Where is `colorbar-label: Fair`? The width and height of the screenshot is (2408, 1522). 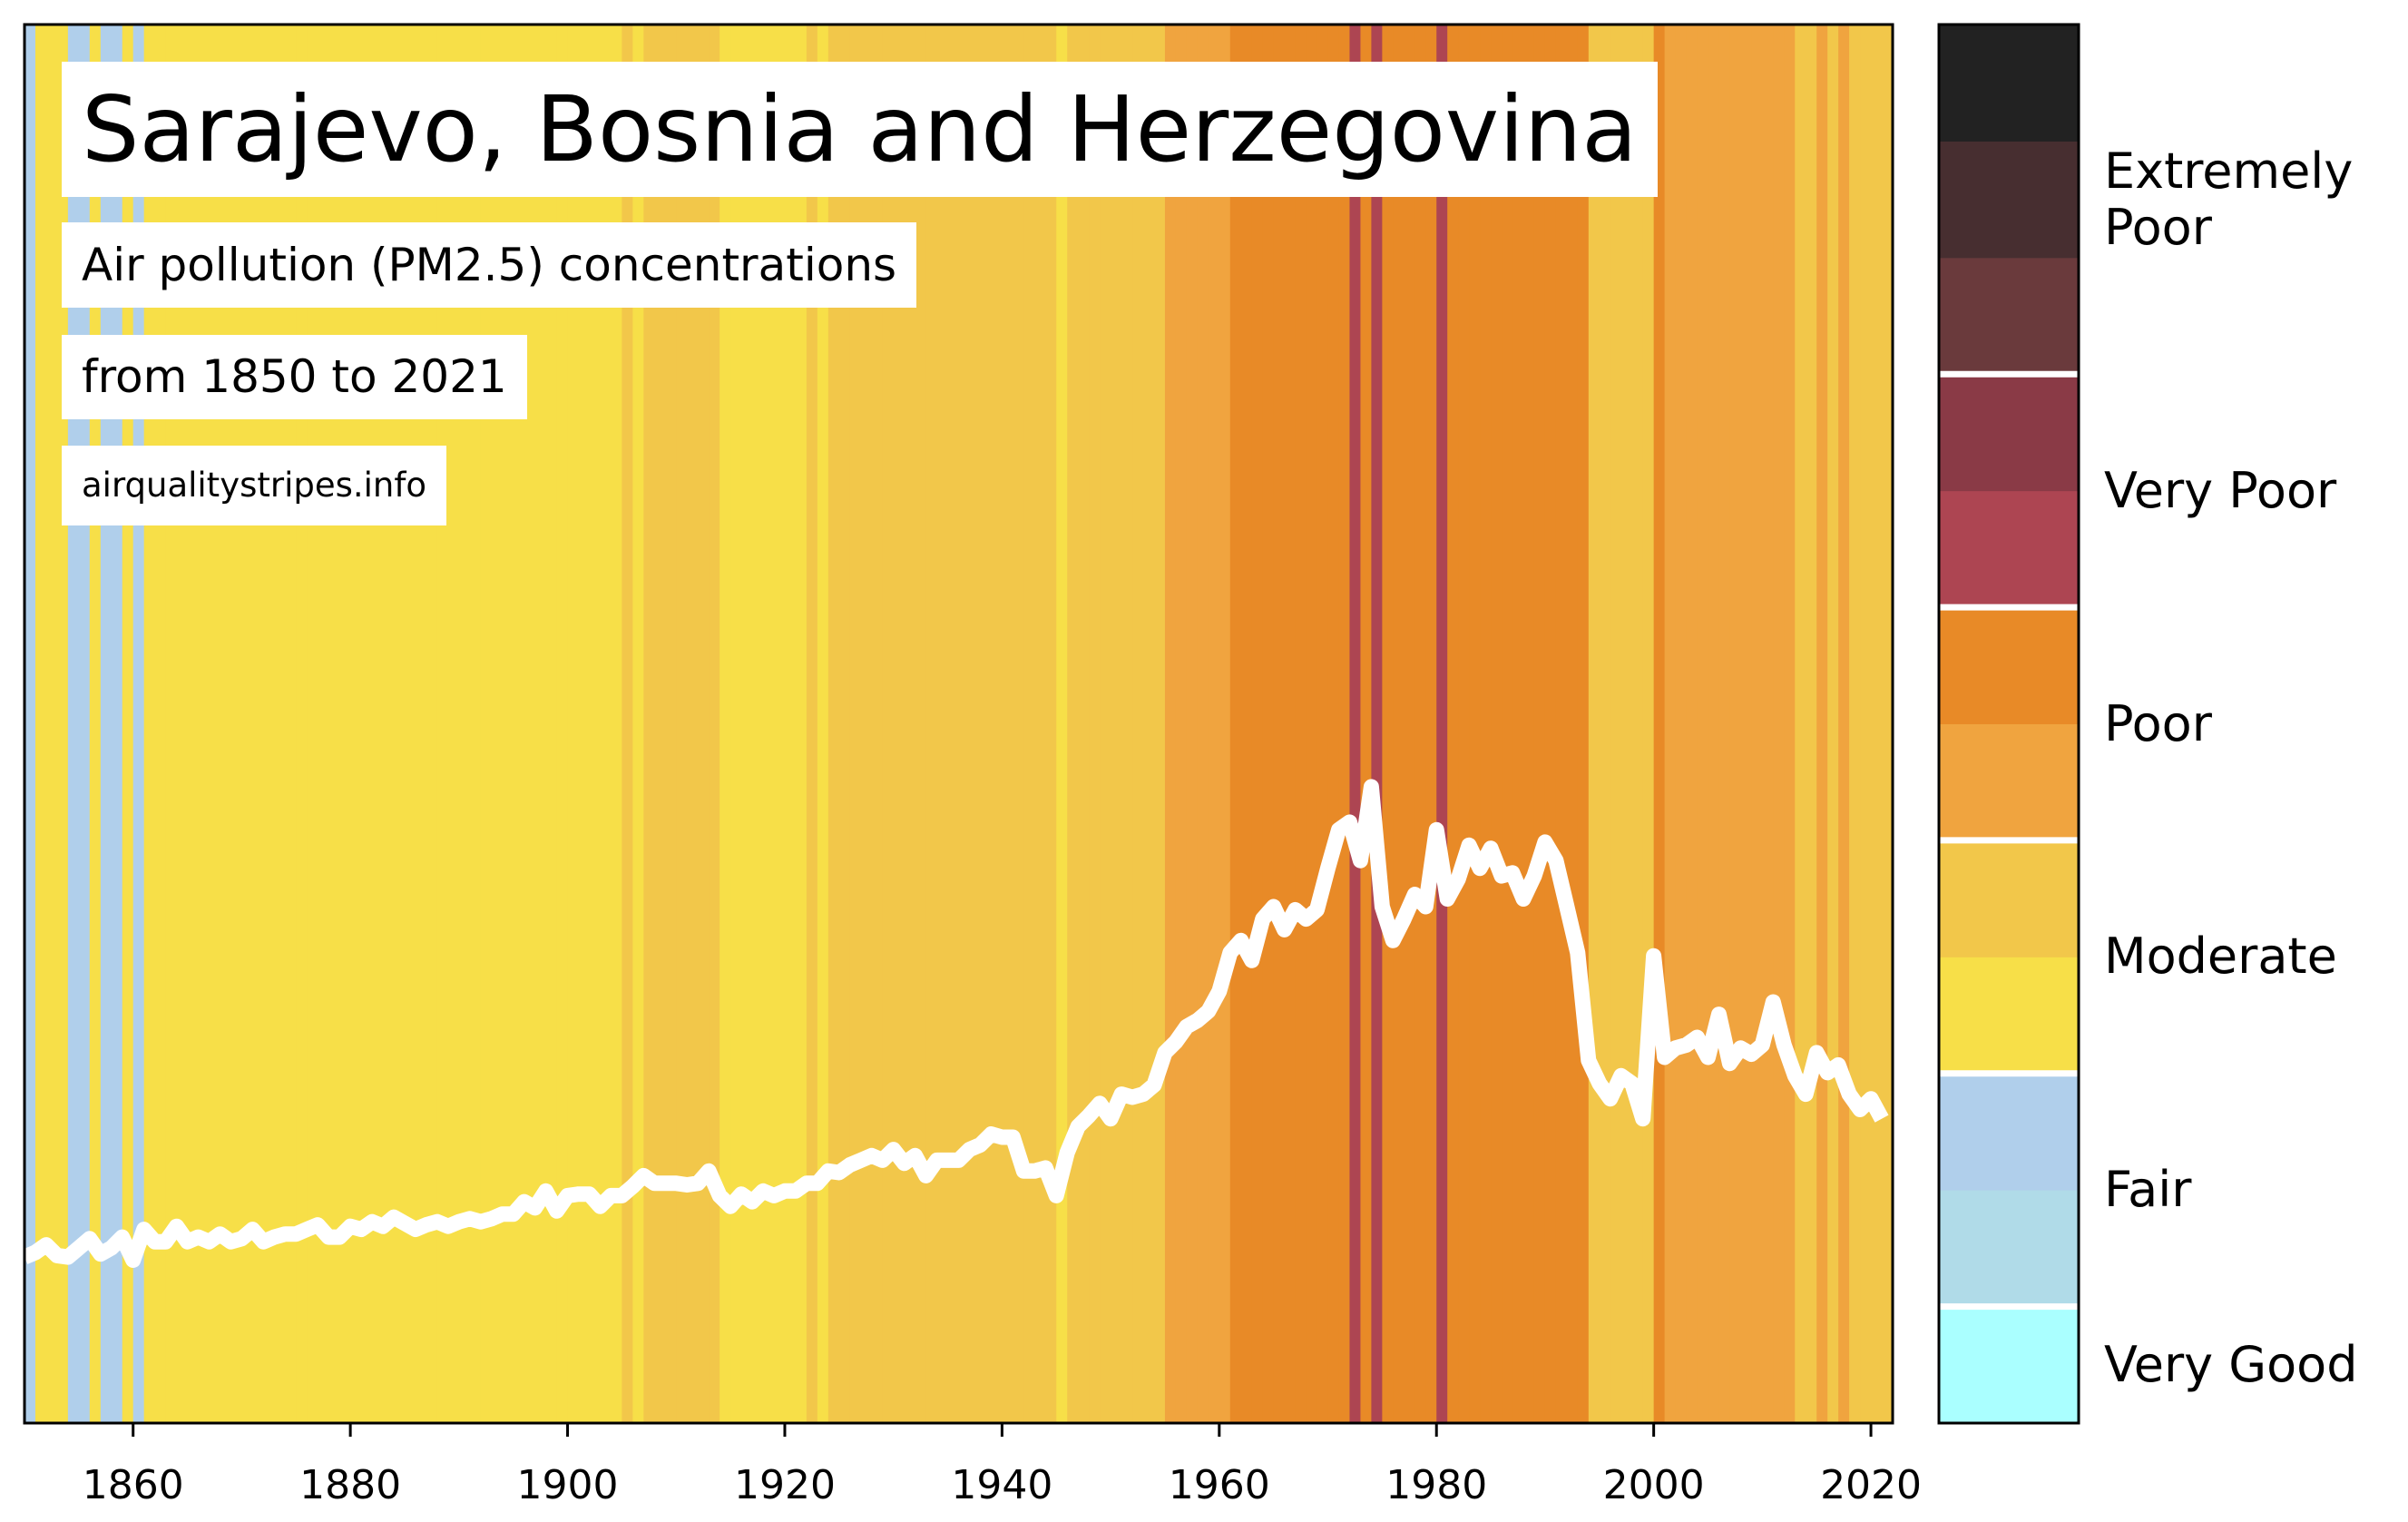
colorbar-label: Fair is located at coordinates (2148, 1190).